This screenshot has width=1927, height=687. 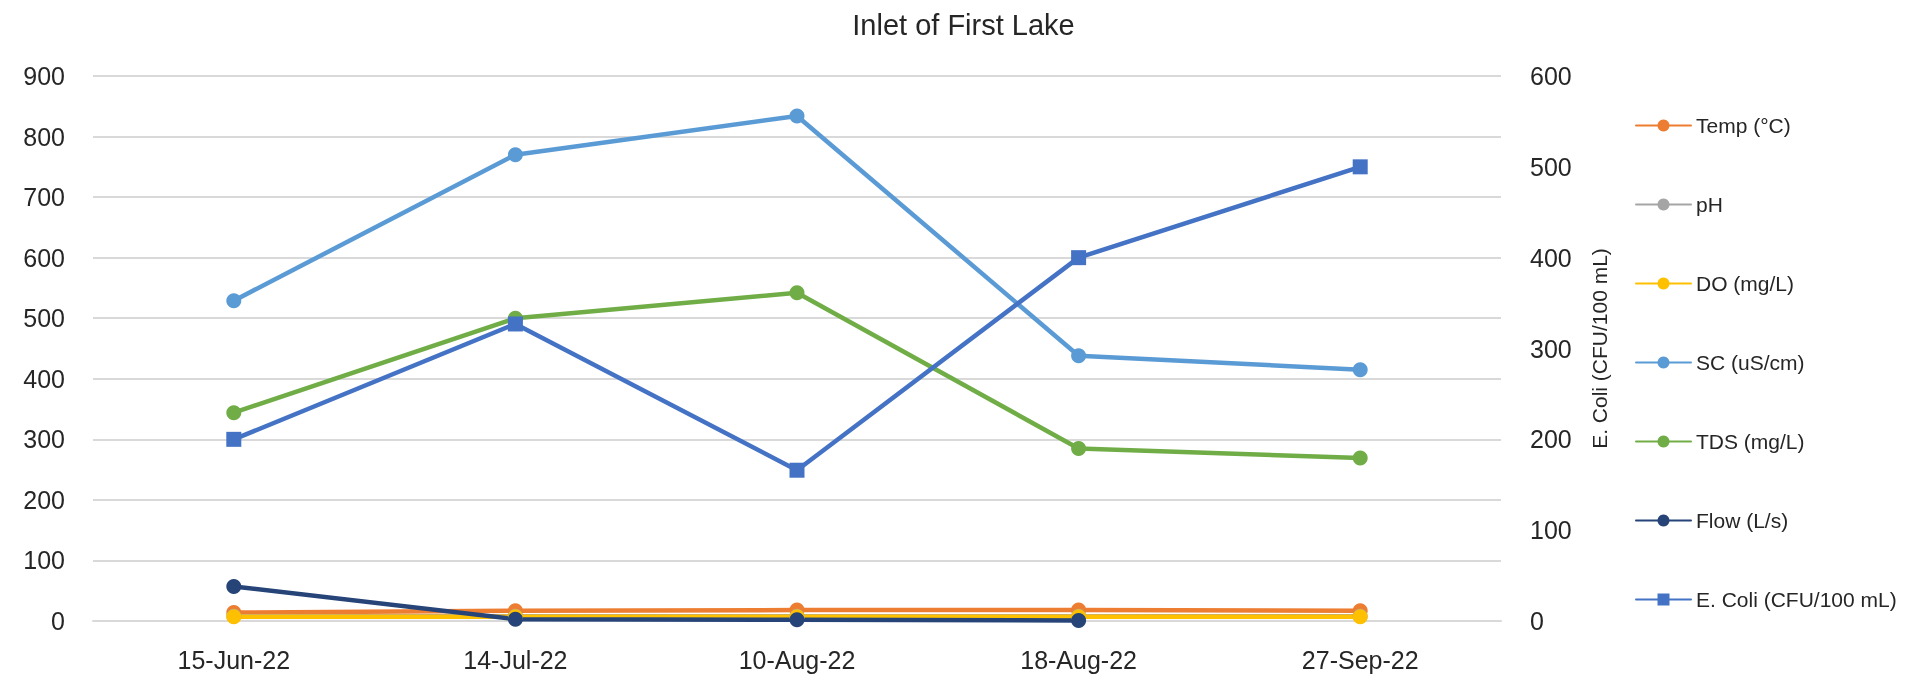 I want to click on y2-tick-label: 500, so click(x=1551, y=166).